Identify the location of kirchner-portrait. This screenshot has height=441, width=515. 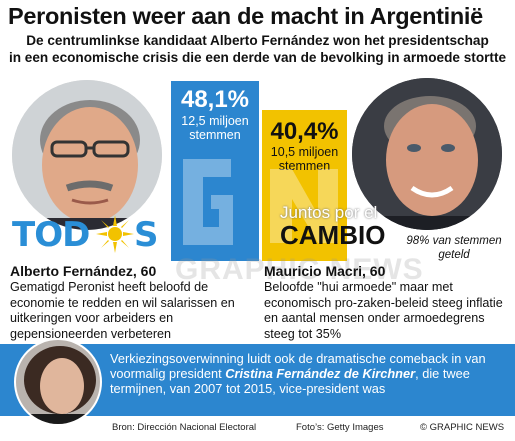
(58, 382).